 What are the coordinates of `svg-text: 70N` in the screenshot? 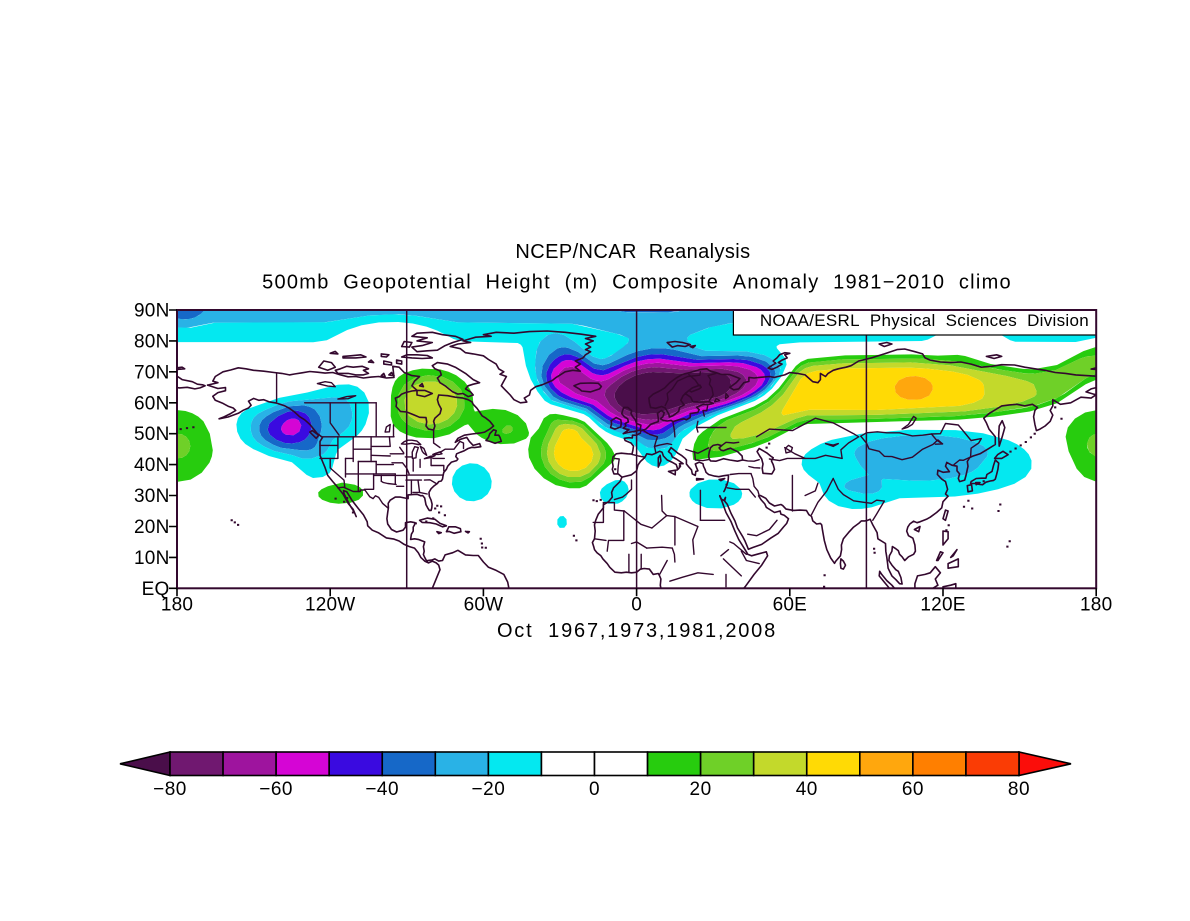 It's located at (151, 372).